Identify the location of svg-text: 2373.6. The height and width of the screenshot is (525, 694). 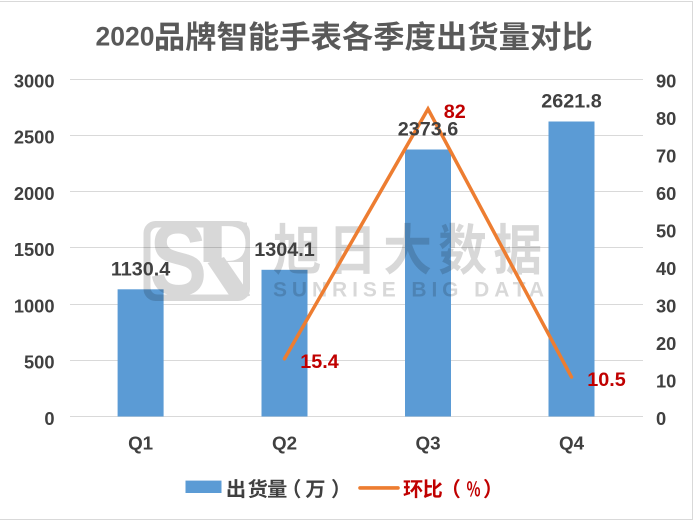
(428, 130).